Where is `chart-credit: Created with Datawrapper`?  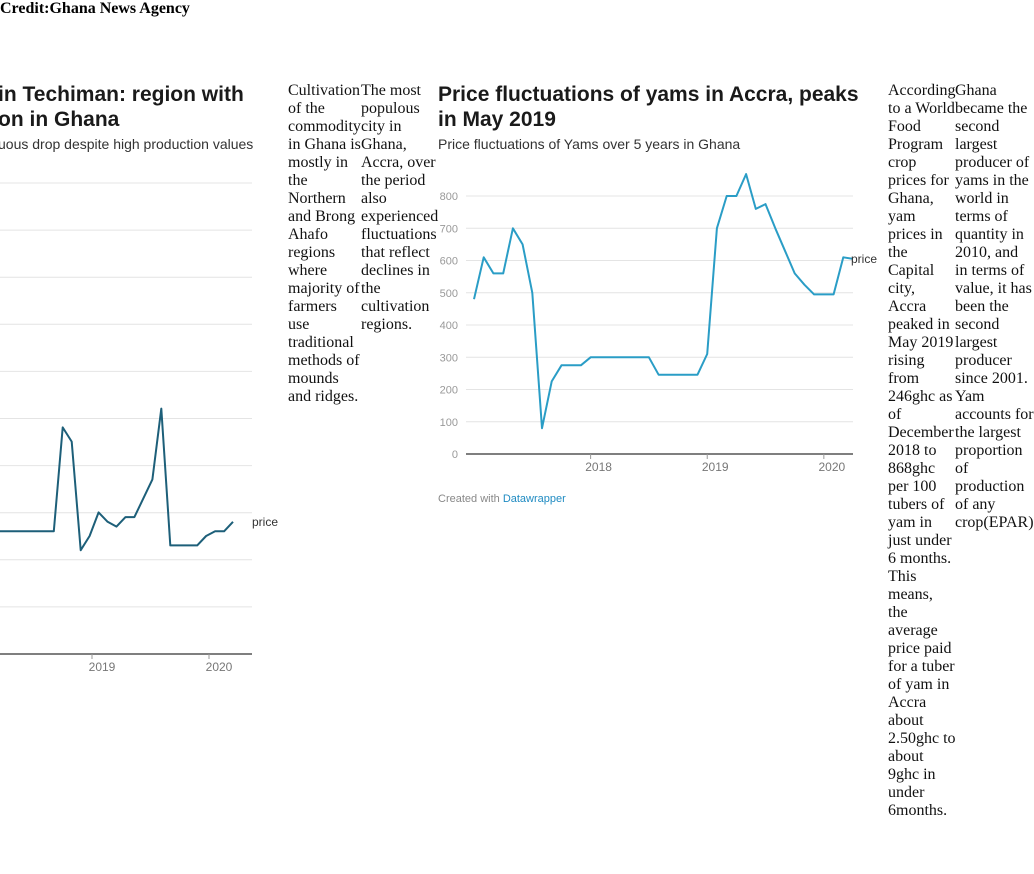 chart-credit: Created with Datawrapper is located at coordinates (502, 499).